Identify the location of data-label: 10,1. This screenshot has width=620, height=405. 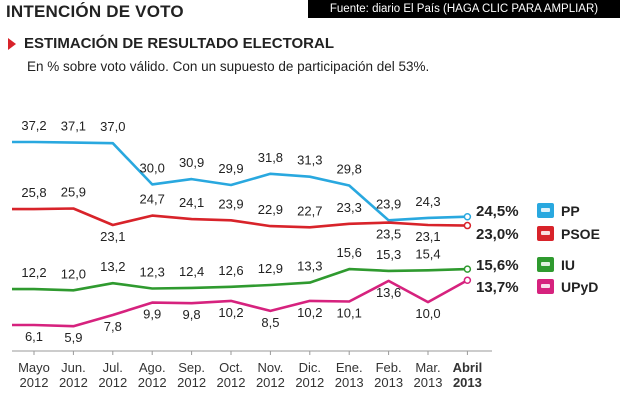
(349, 312).